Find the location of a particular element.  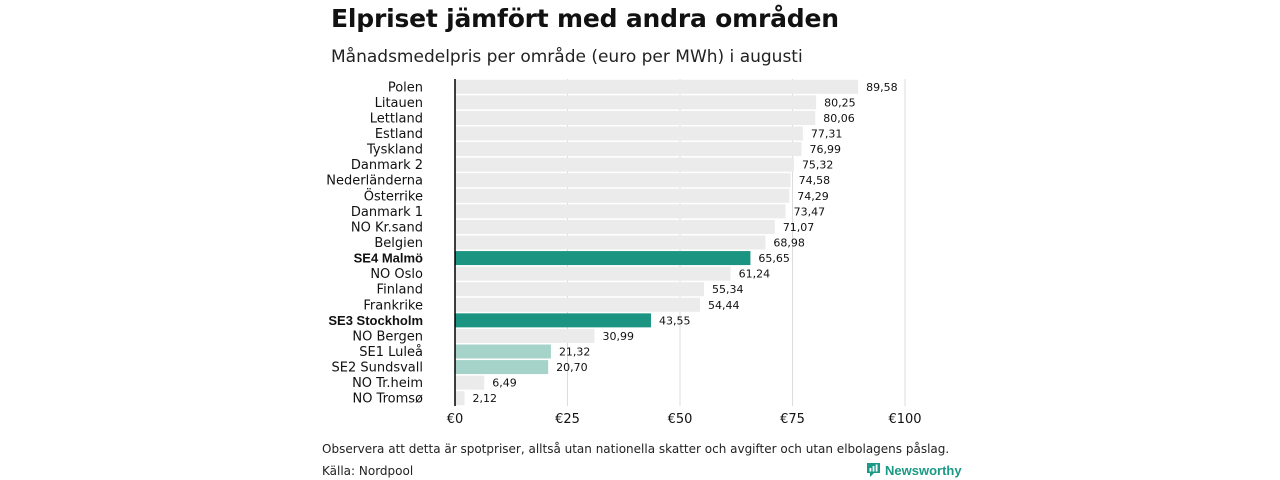

value-label: 61,24 is located at coordinates (755, 274).